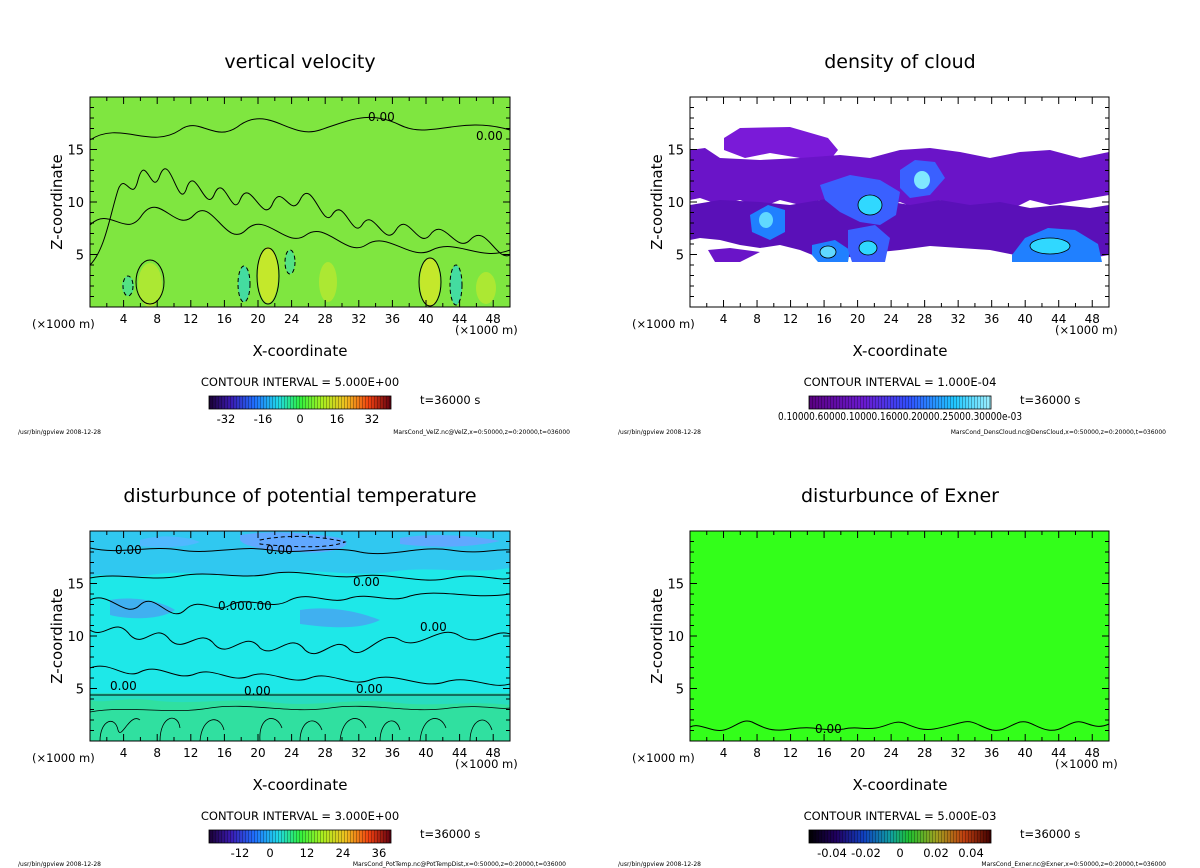  Describe the element at coordinates (337, 419) in the screenshot. I see `colorbar-tick-label: 16` at that location.